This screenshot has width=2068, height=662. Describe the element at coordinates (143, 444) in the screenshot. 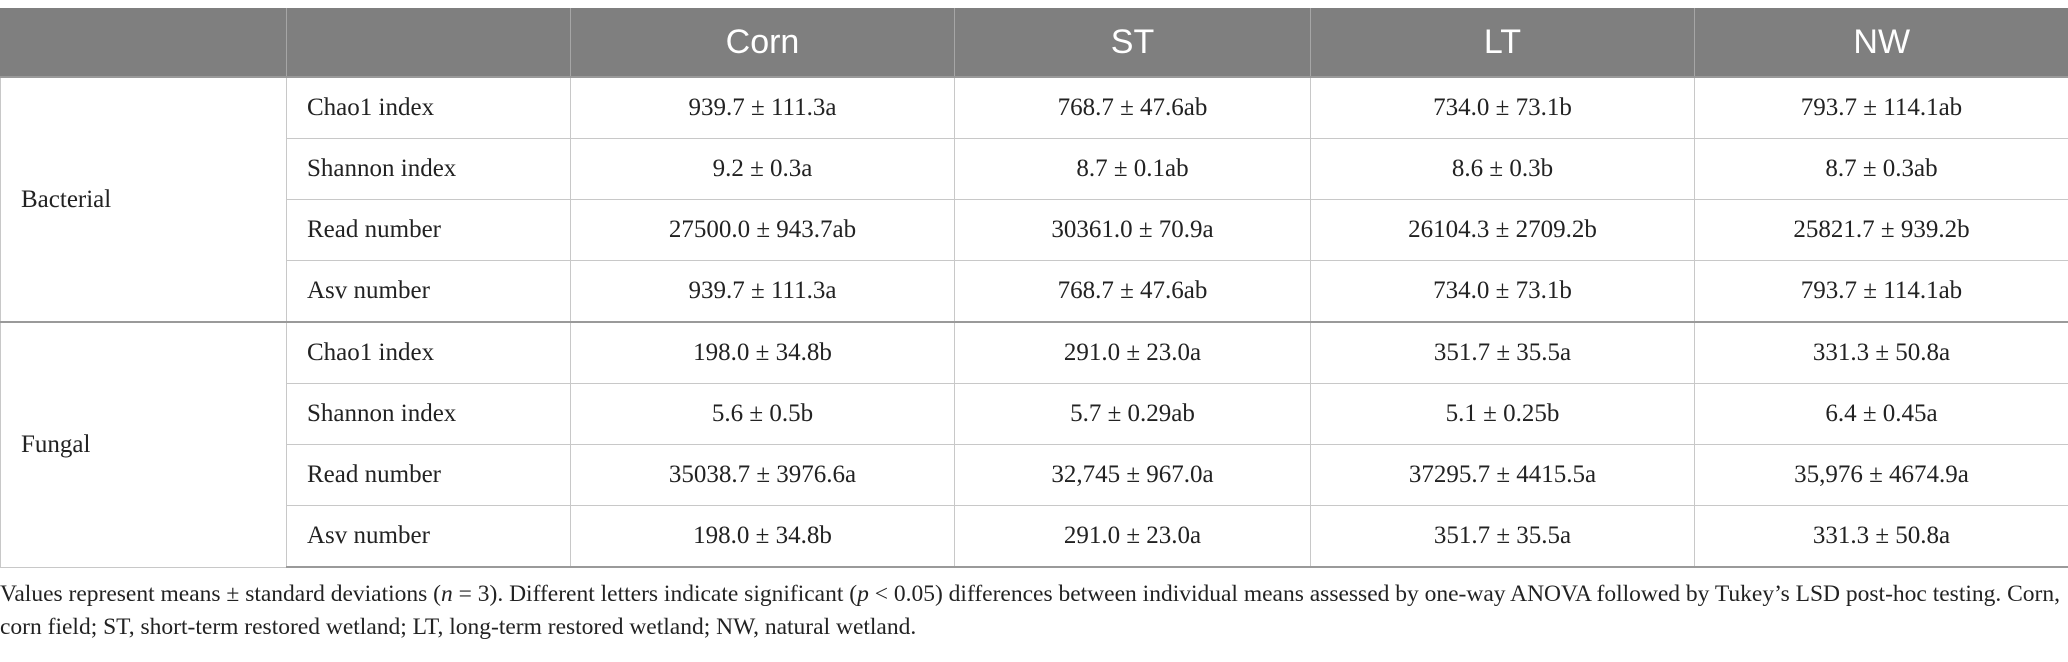

I see `group-label: Fungal` at that location.